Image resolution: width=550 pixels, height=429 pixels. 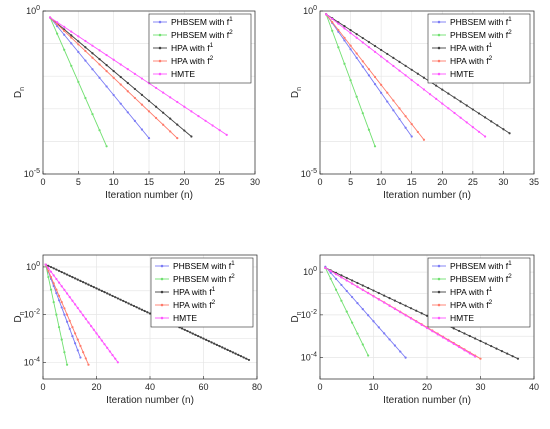 What do you see at coordinates (427, 400) in the screenshot?
I see `x-axis-label: Iteration number (n)` at bounding box center [427, 400].